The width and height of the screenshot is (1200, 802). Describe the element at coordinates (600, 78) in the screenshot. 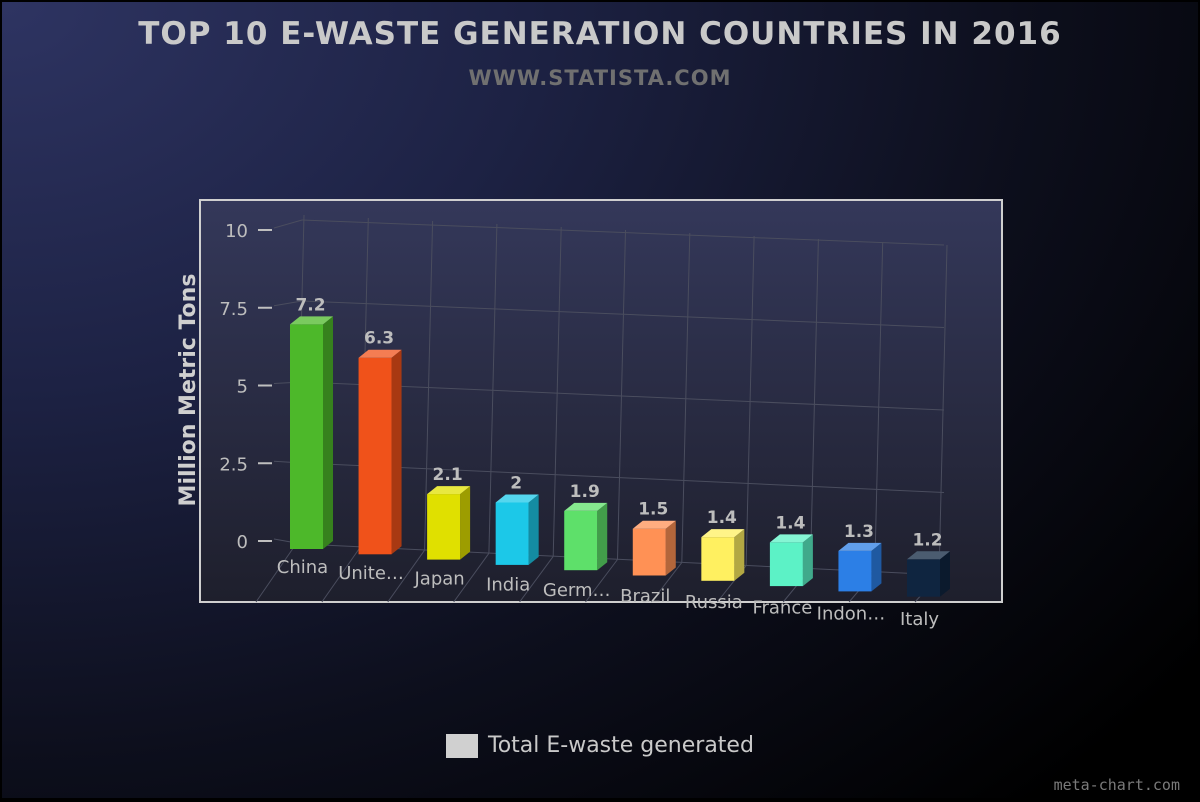

I see `chart-subtitle: WWW.STATISTA.COM` at that location.